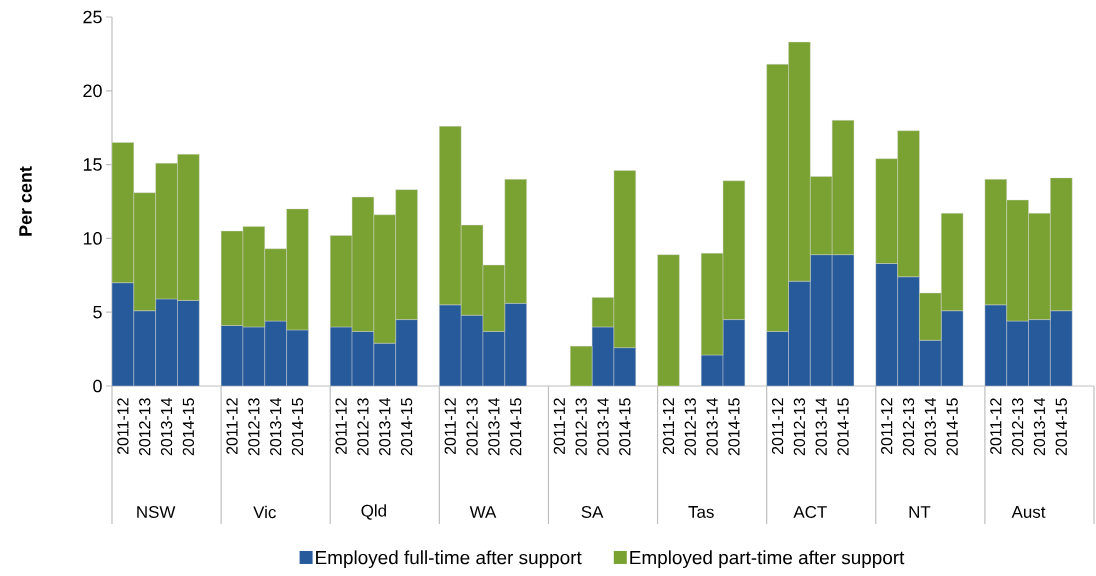 This screenshot has height=576, width=1096. I want to click on text: ACT, so click(810, 512).